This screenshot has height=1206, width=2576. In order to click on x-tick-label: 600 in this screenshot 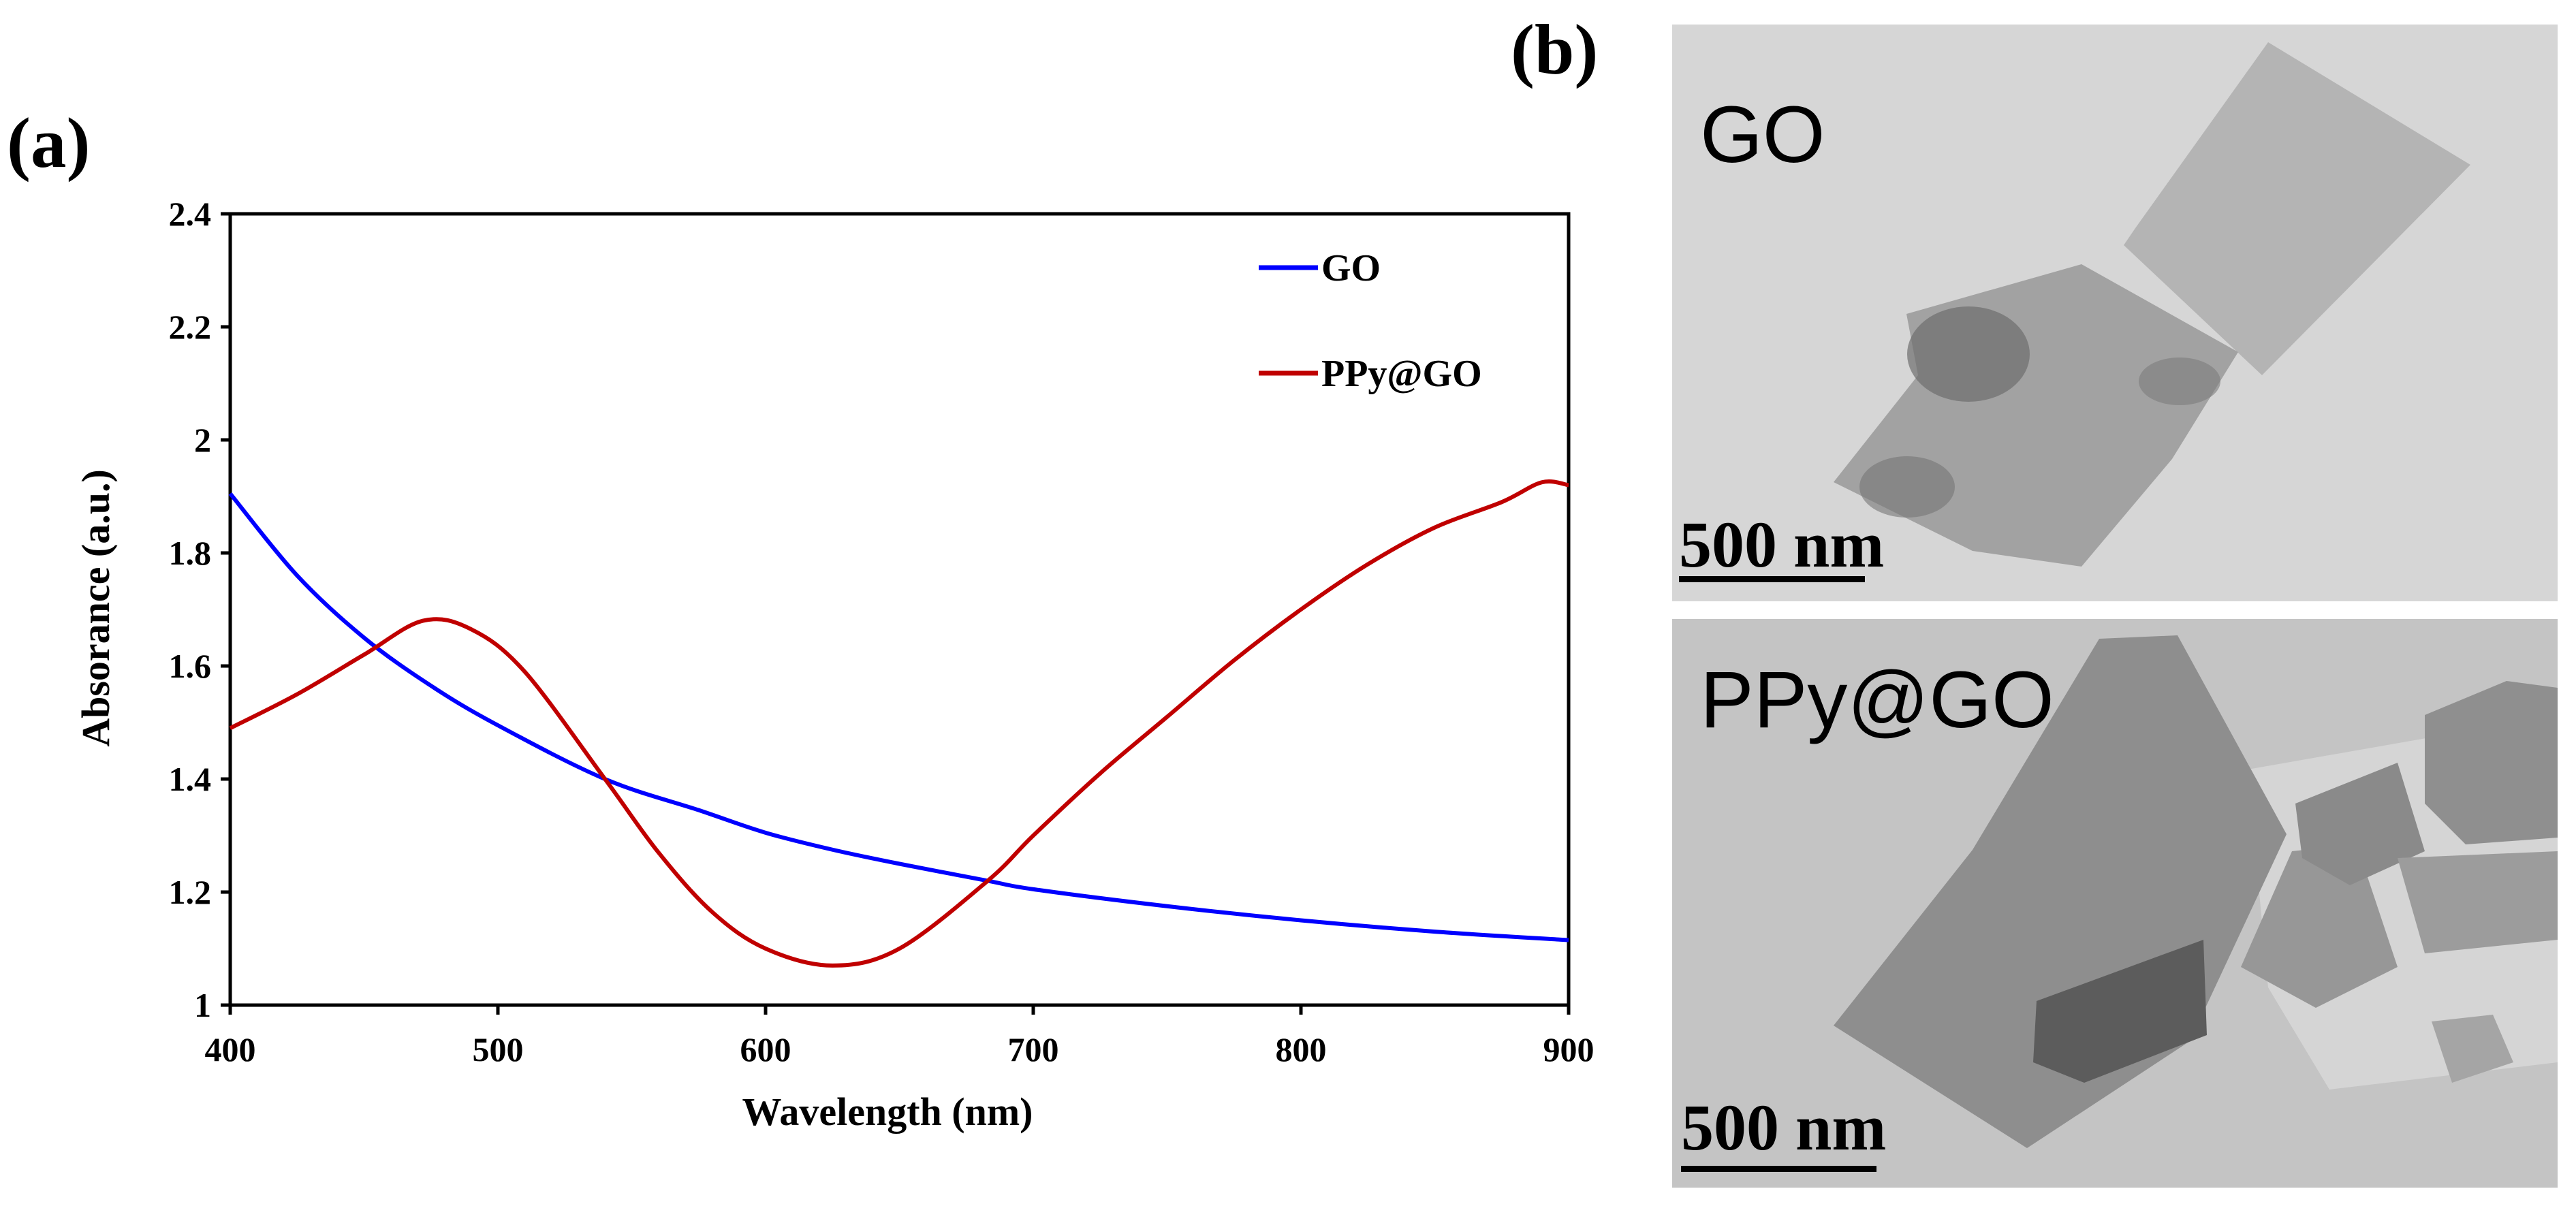, I will do `click(765, 1049)`.